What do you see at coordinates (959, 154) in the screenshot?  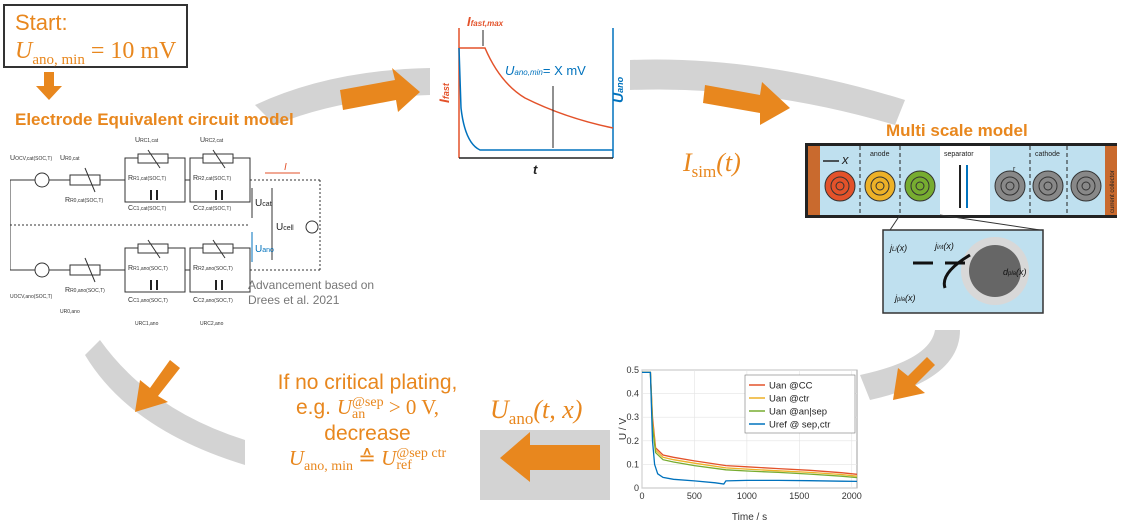 I see `msm-separator-label: separator` at bounding box center [959, 154].